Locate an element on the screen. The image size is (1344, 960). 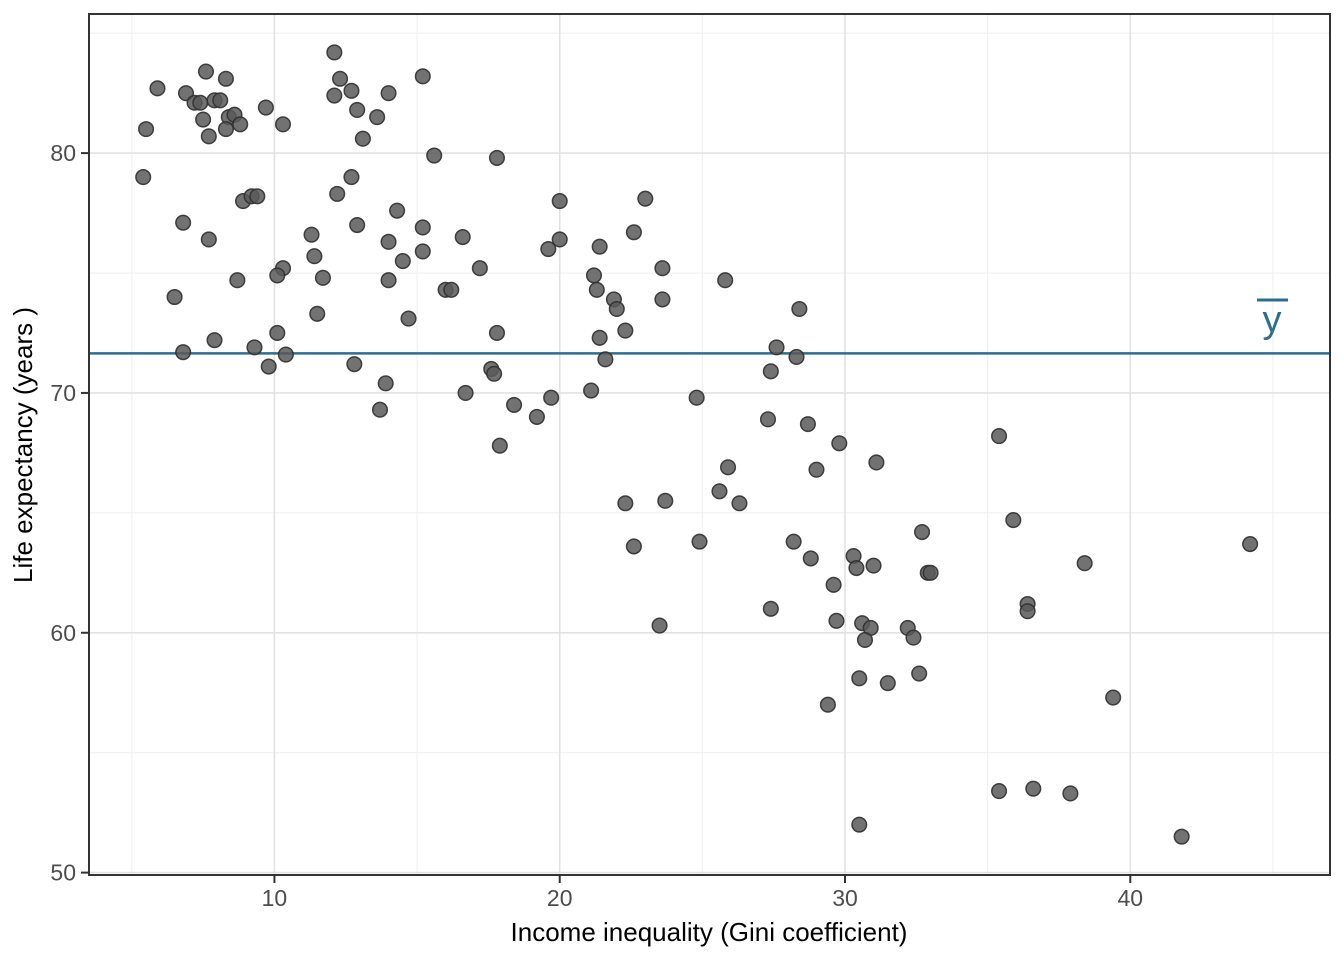
x-tick-label: 20 is located at coordinates (560, 898).